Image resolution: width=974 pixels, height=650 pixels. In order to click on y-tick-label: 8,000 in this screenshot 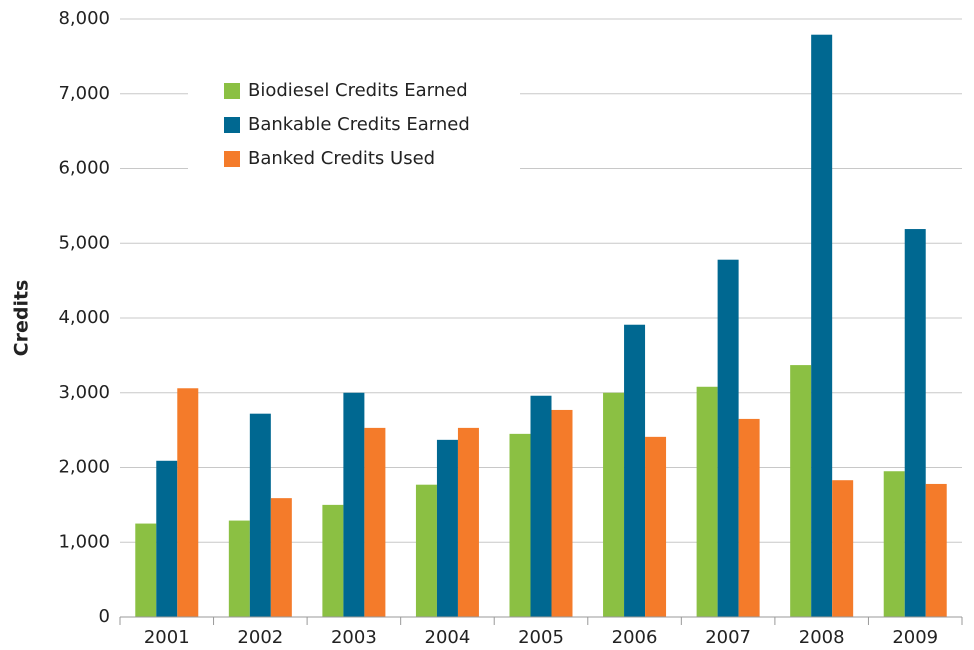, I will do `click(84, 18)`.